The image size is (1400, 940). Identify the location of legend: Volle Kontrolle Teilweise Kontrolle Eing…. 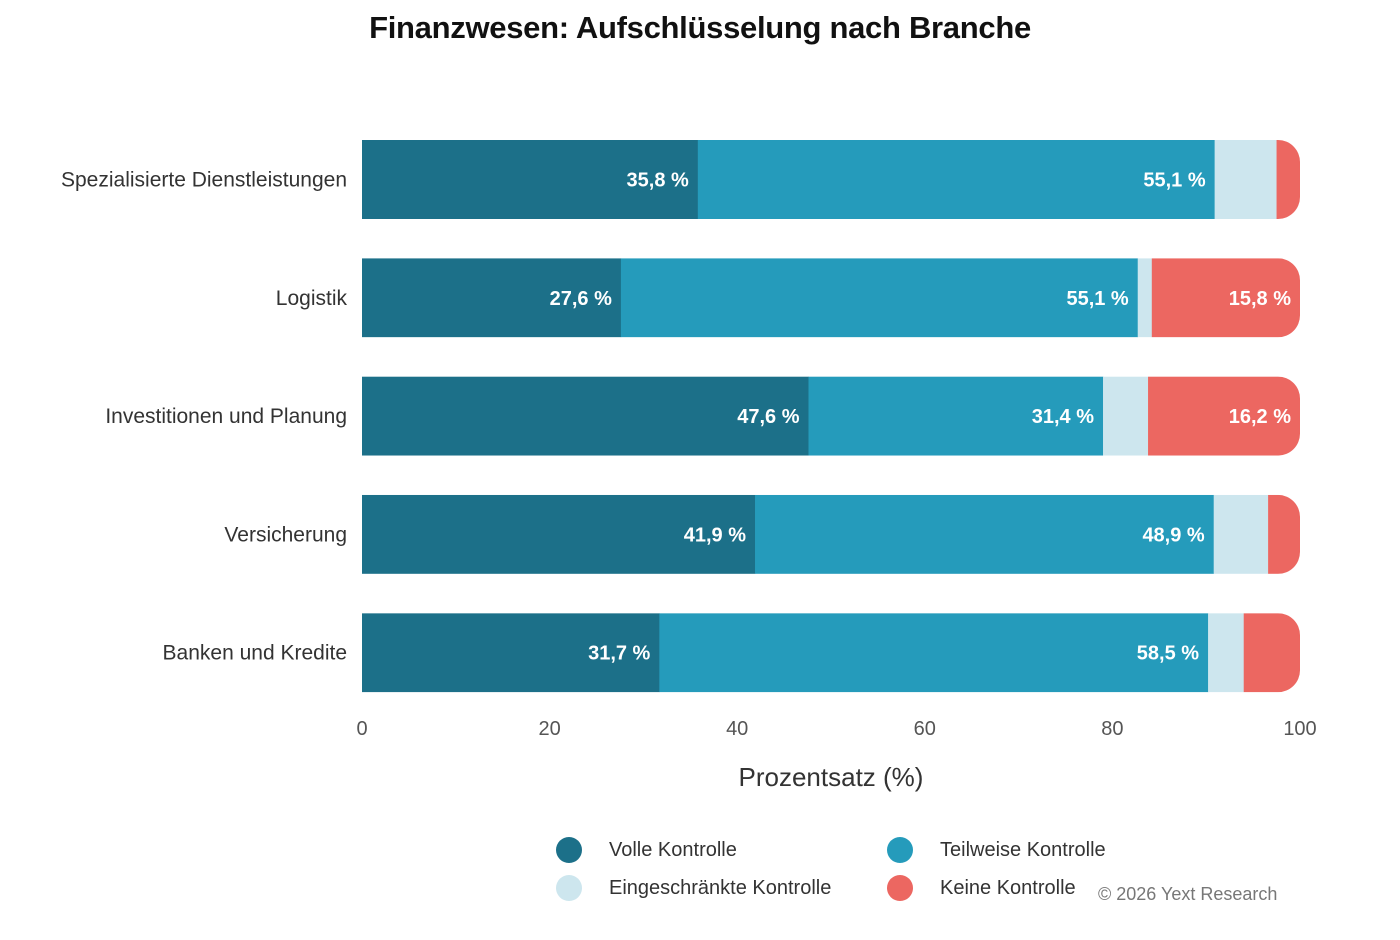
(836, 873).